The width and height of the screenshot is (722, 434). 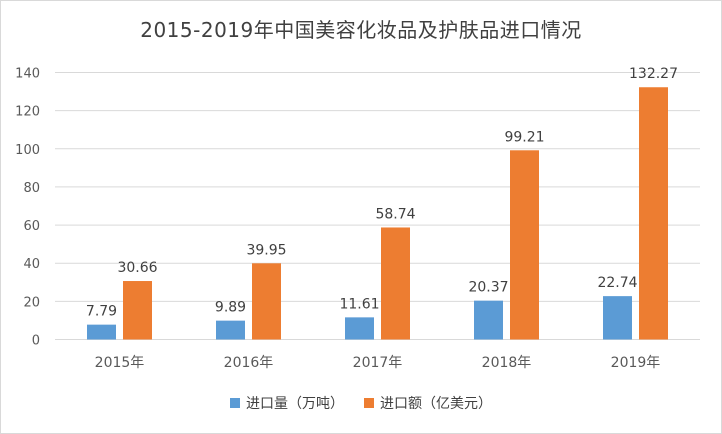 What do you see at coordinates (507, 363) in the screenshot?
I see `x-tick-label: 2018年` at bounding box center [507, 363].